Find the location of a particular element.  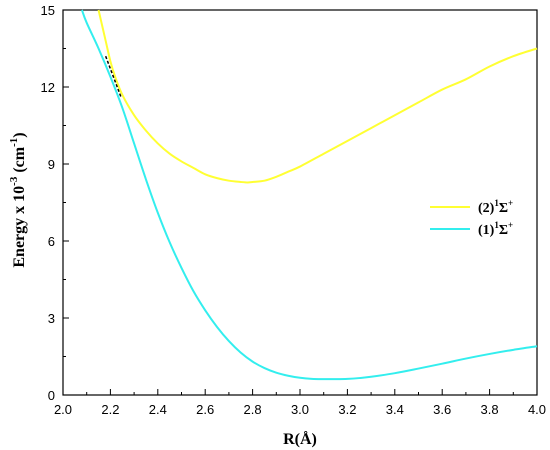

legend-label: (2)1Σ+ is located at coordinates (495, 207).